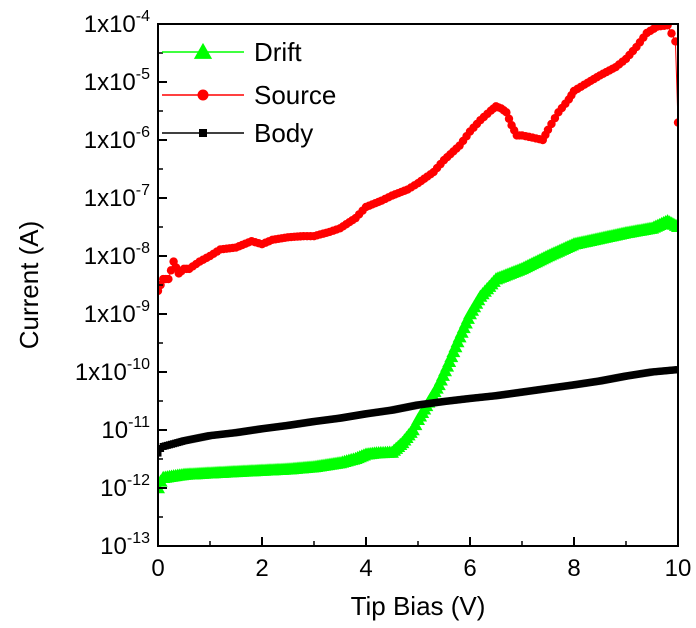  I want to click on x-tick-label-1: 2, so click(261, 568).